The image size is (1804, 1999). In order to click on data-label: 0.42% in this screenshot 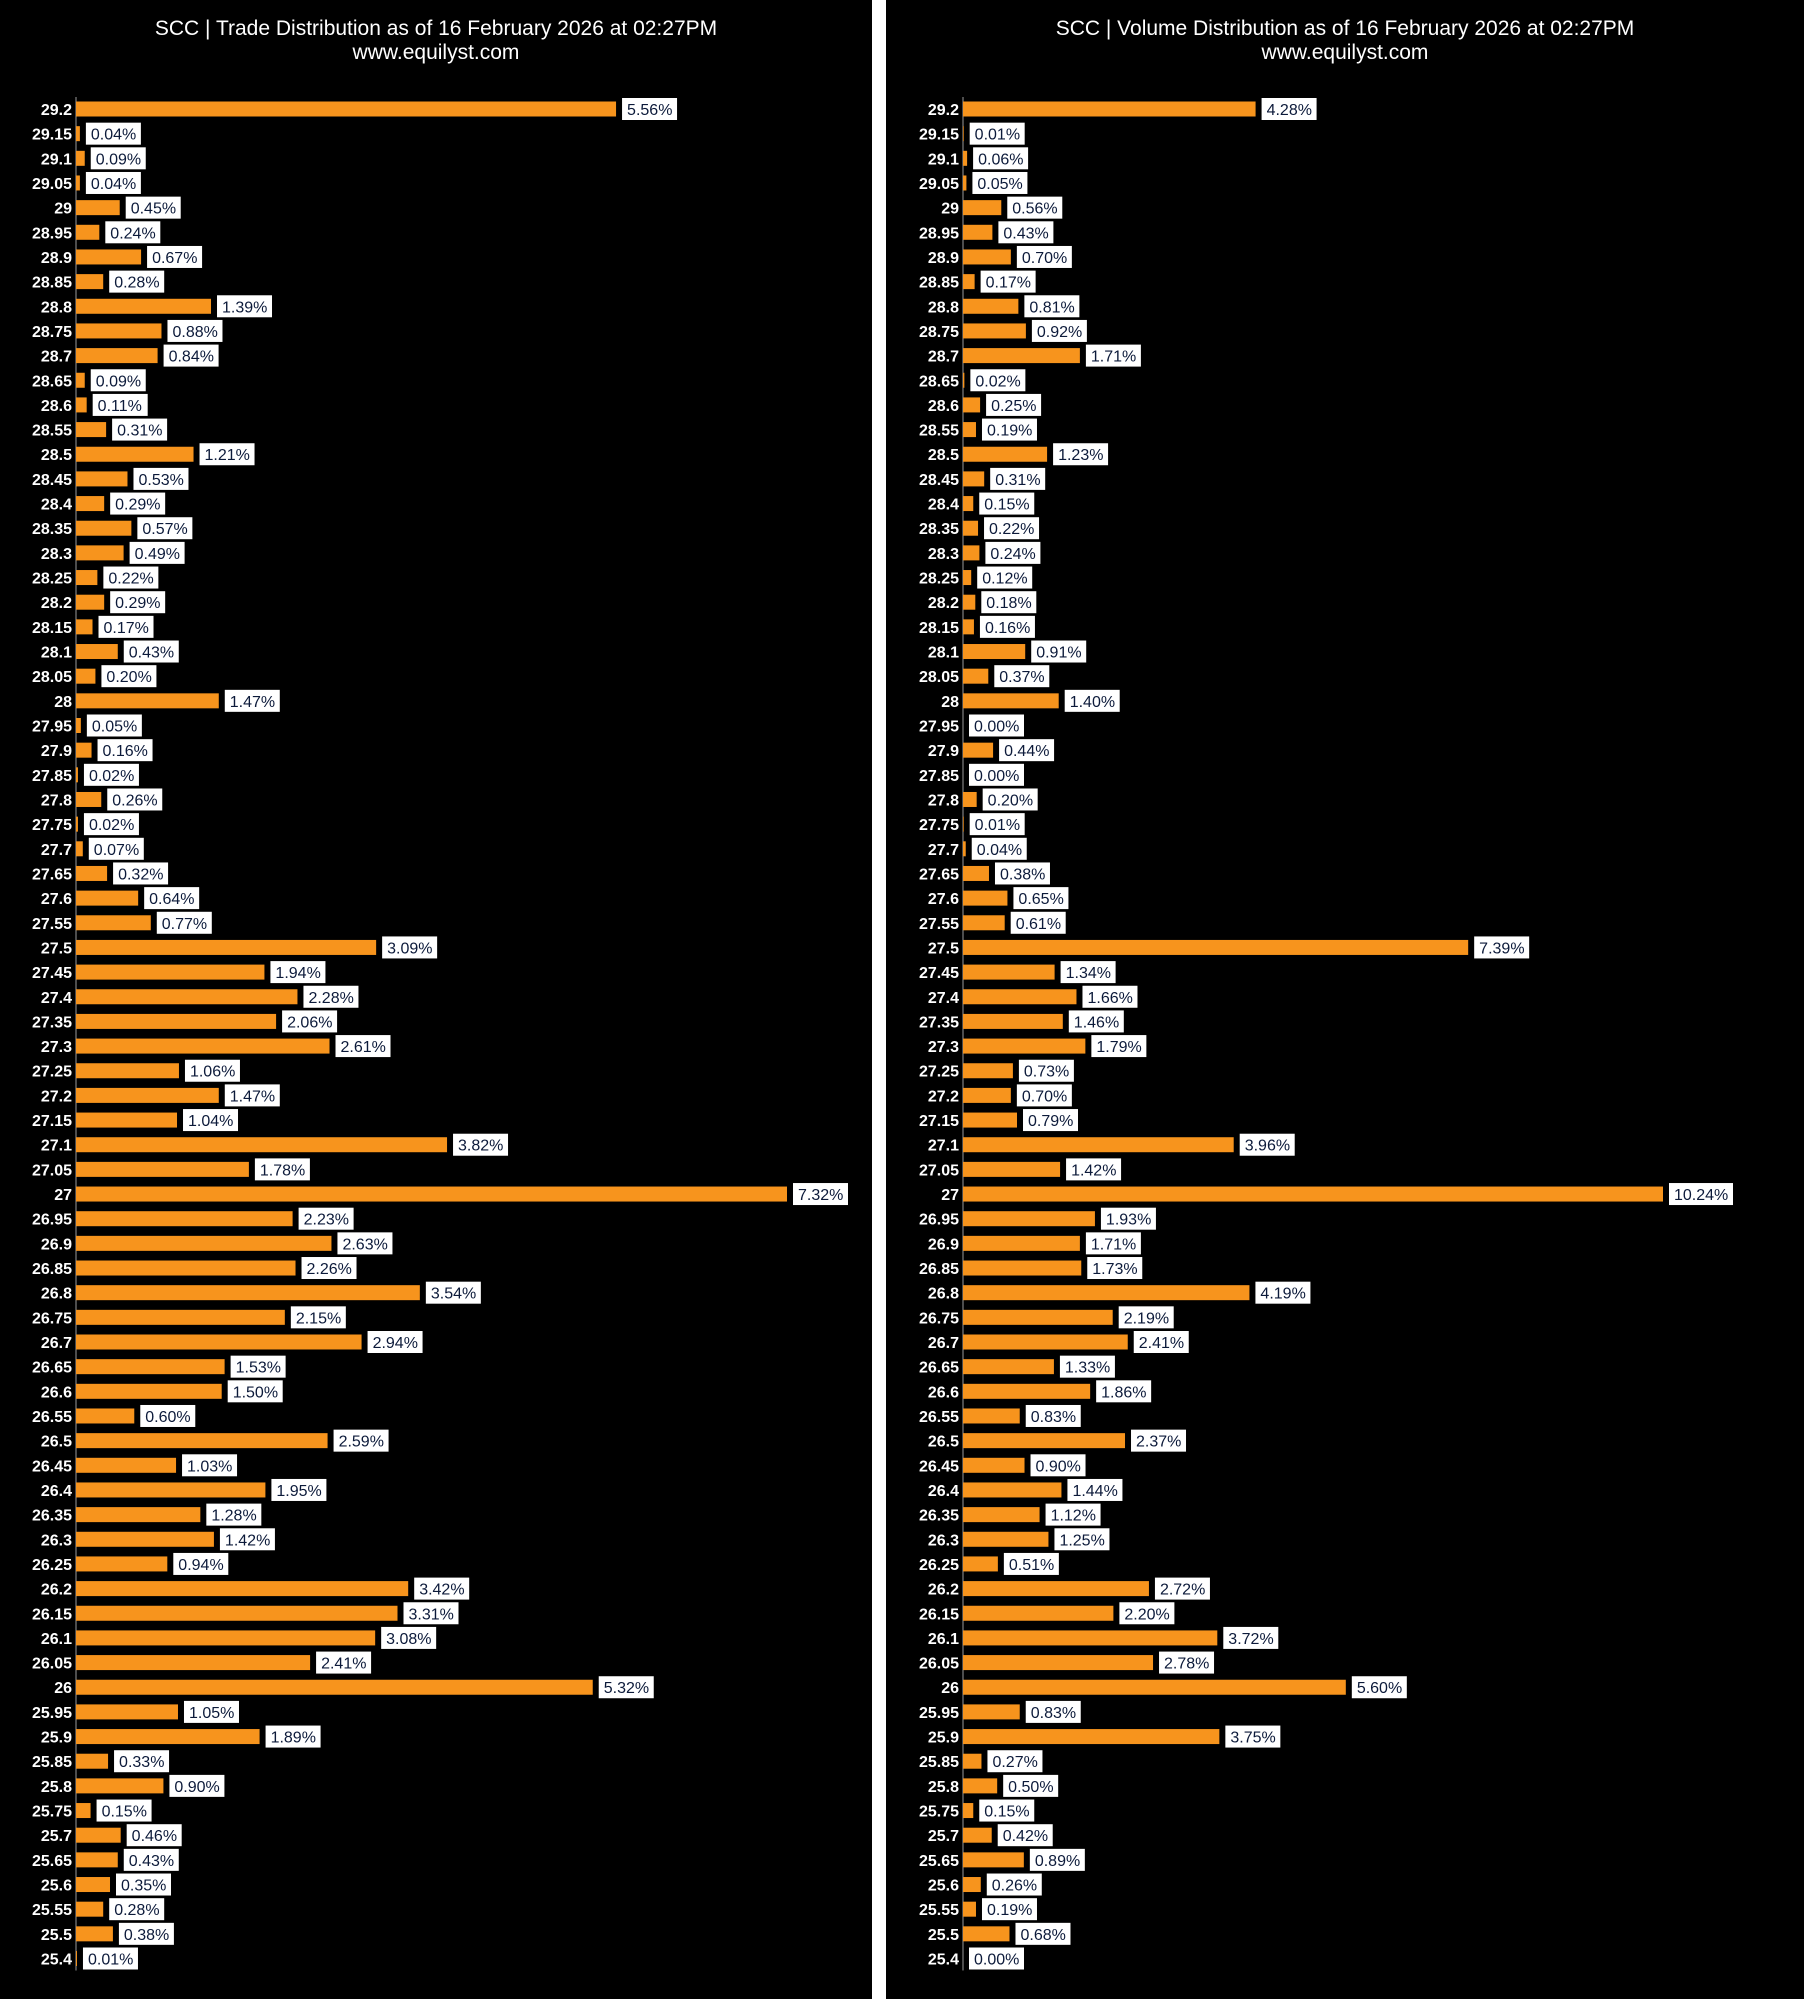, I will do `click(1025, 1836)`.